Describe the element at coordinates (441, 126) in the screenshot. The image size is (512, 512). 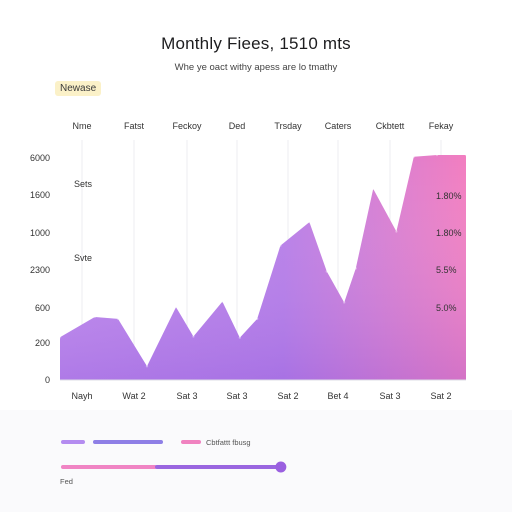
I see `column-header-8: Fekay` at that location.